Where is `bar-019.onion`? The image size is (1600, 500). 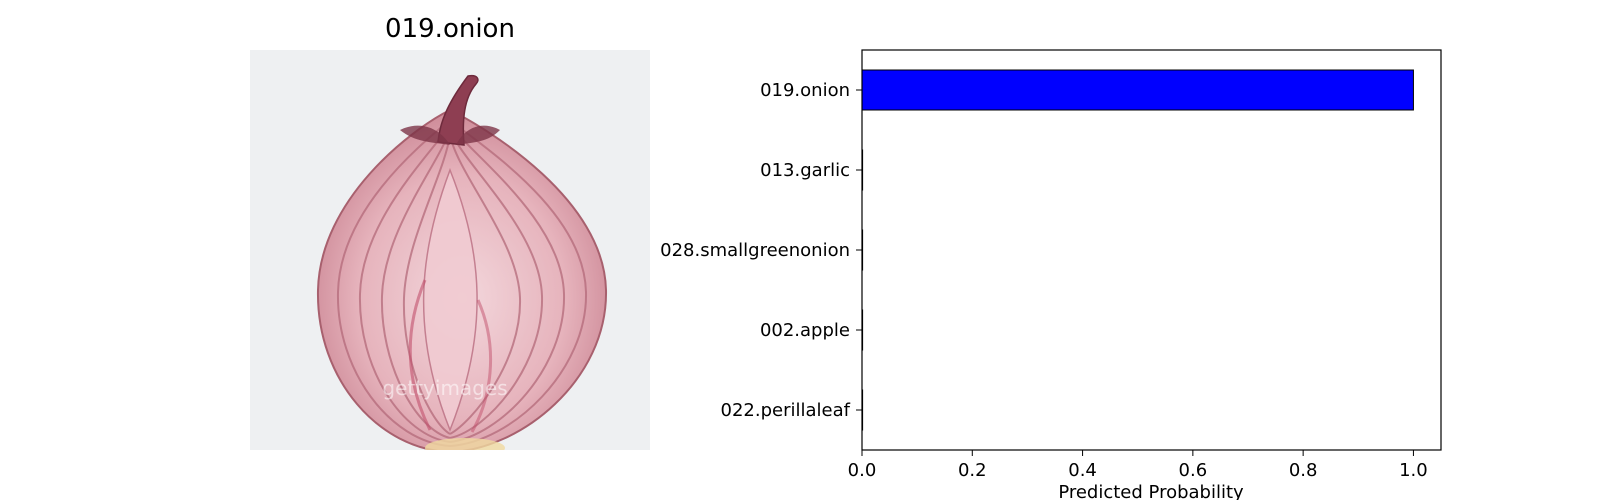 bar-019.onion is located at coordinates (1137, 90).